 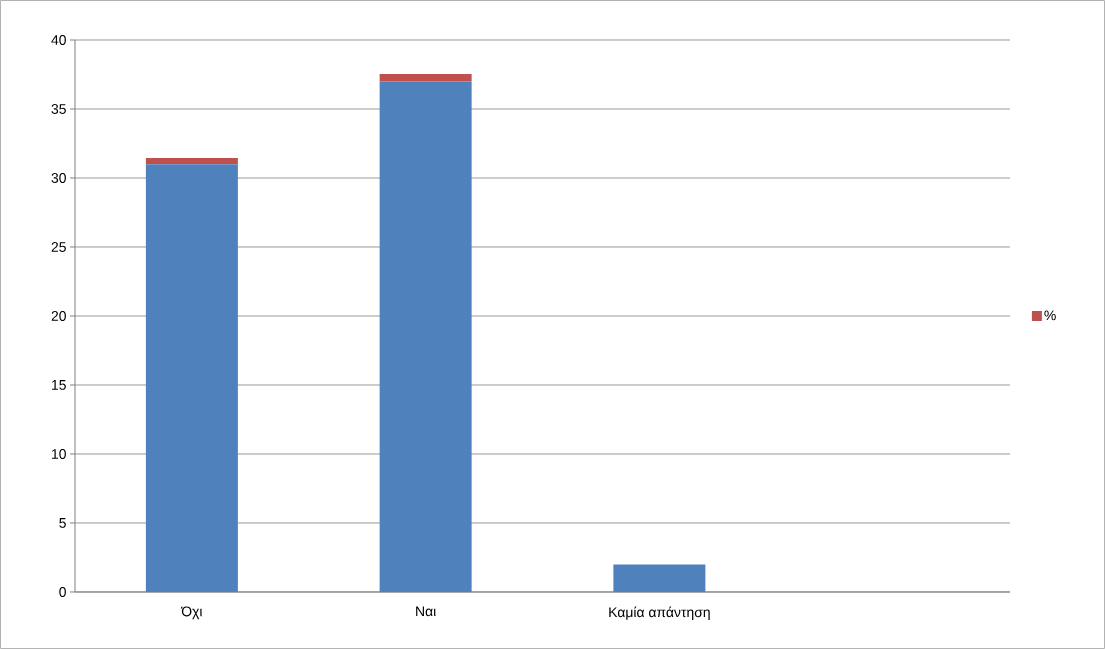 I want to click on y-tick-label: 15, so click(x=59, y=385).